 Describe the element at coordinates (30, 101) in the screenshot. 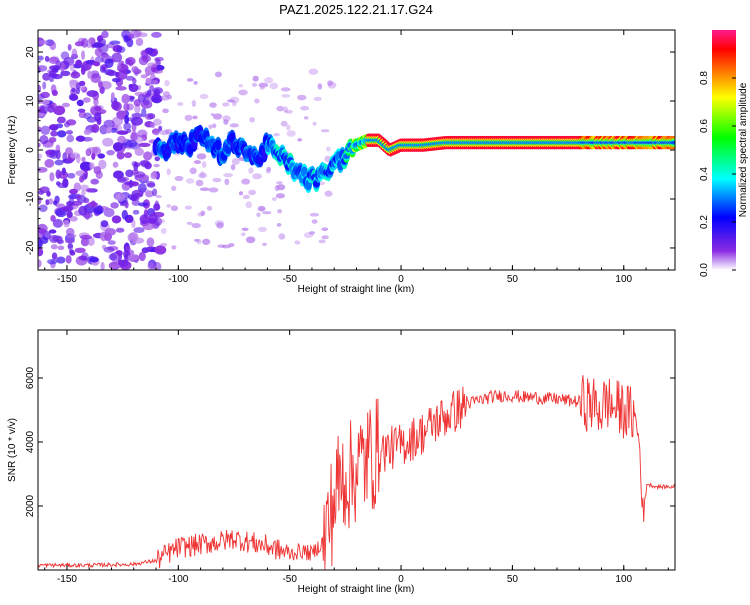

I see `y-tick-label: 10` at that location.